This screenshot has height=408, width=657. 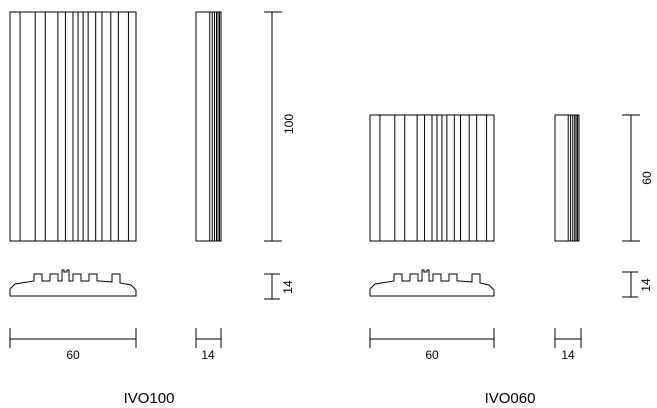 What do you see at coordinates (510, 398) in the screenshot?
I see `ivo060-model-name: IVO060` at bounding box center [510, 398].